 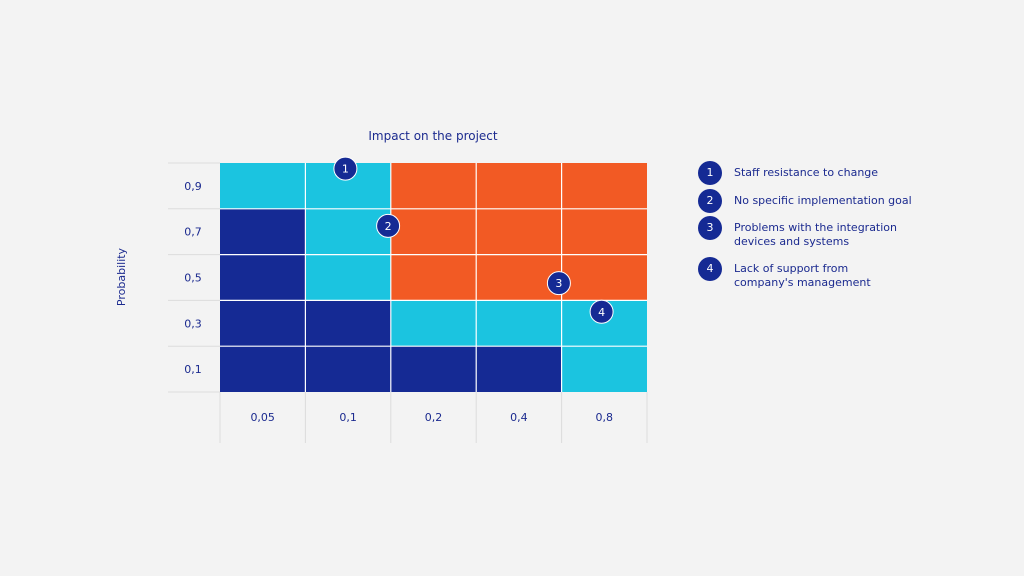 I want to click on legend-item-2: 2 No specific implementation goal, so click(x=848, y=202).